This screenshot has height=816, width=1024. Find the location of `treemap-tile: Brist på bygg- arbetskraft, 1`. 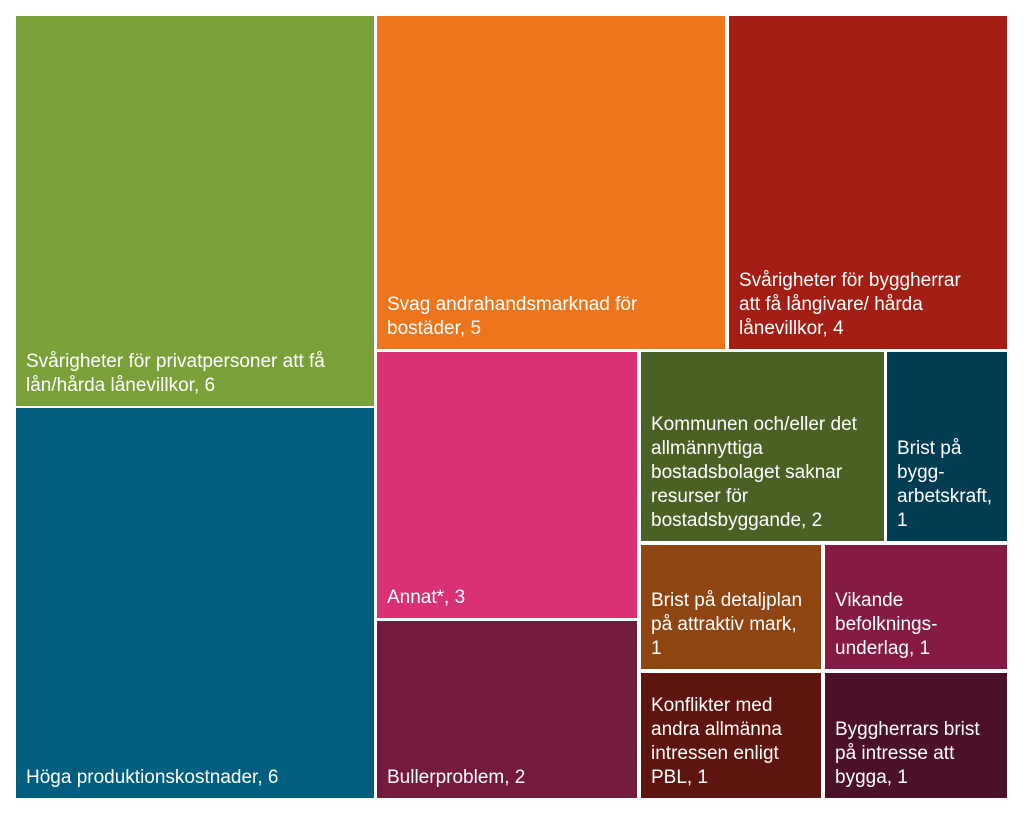

treemap-tile: Brist på bygg- arbetskraft, 1 is located at coordinates (947, 446).